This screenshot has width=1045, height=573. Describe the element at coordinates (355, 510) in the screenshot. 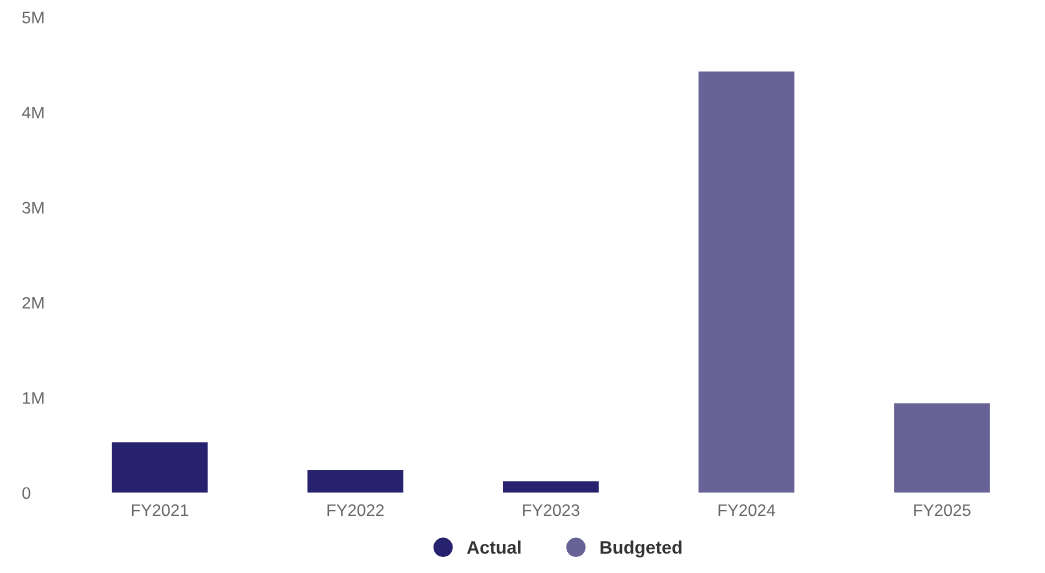

I see `x-tick-label: FY2022` at that location.